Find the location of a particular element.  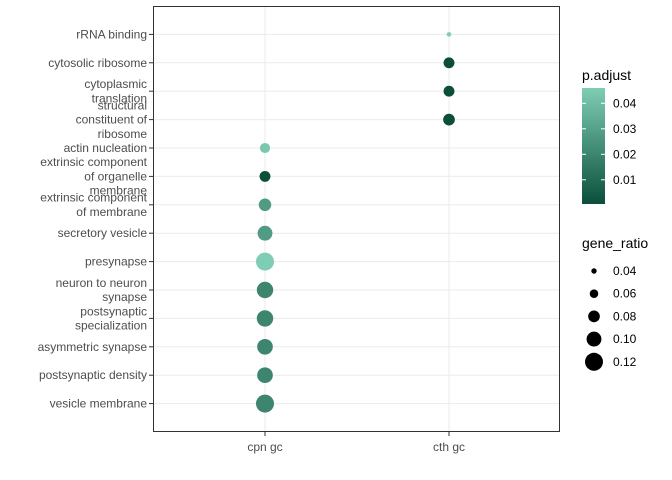

colorbar-tick-label: 0.01 is located at coordinates (625, 180).